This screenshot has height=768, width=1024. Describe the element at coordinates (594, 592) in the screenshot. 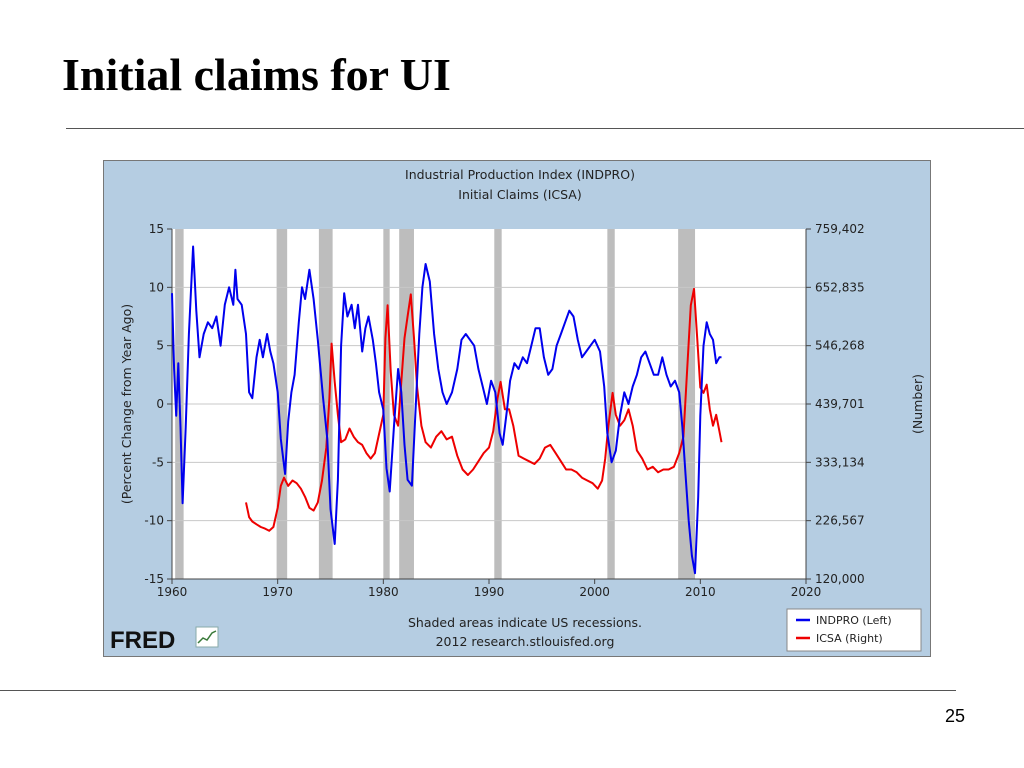

I see `x-tick-label: 2000` at that location.